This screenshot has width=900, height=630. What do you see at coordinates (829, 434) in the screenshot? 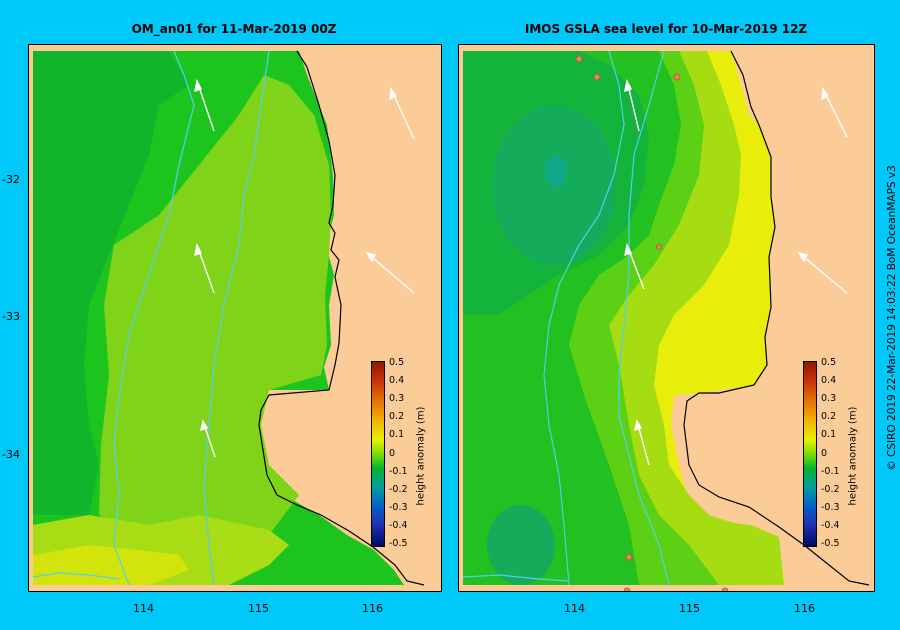
I see `right-colorbar-tick: 0.1` at bounding box center [829, 434].